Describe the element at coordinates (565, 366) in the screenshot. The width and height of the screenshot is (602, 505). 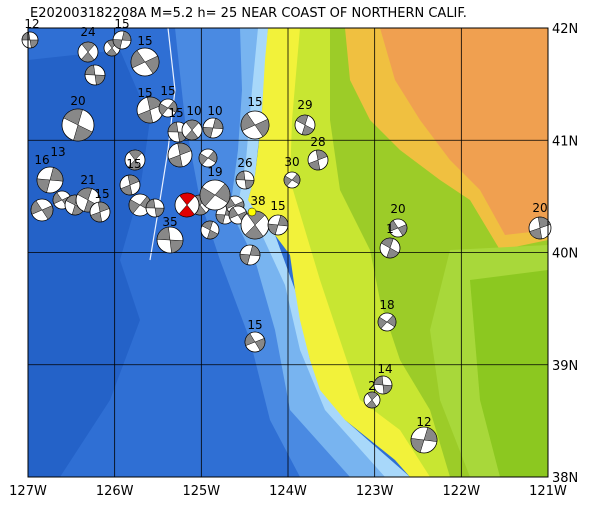
I see `lat-label: 39N` at that location.